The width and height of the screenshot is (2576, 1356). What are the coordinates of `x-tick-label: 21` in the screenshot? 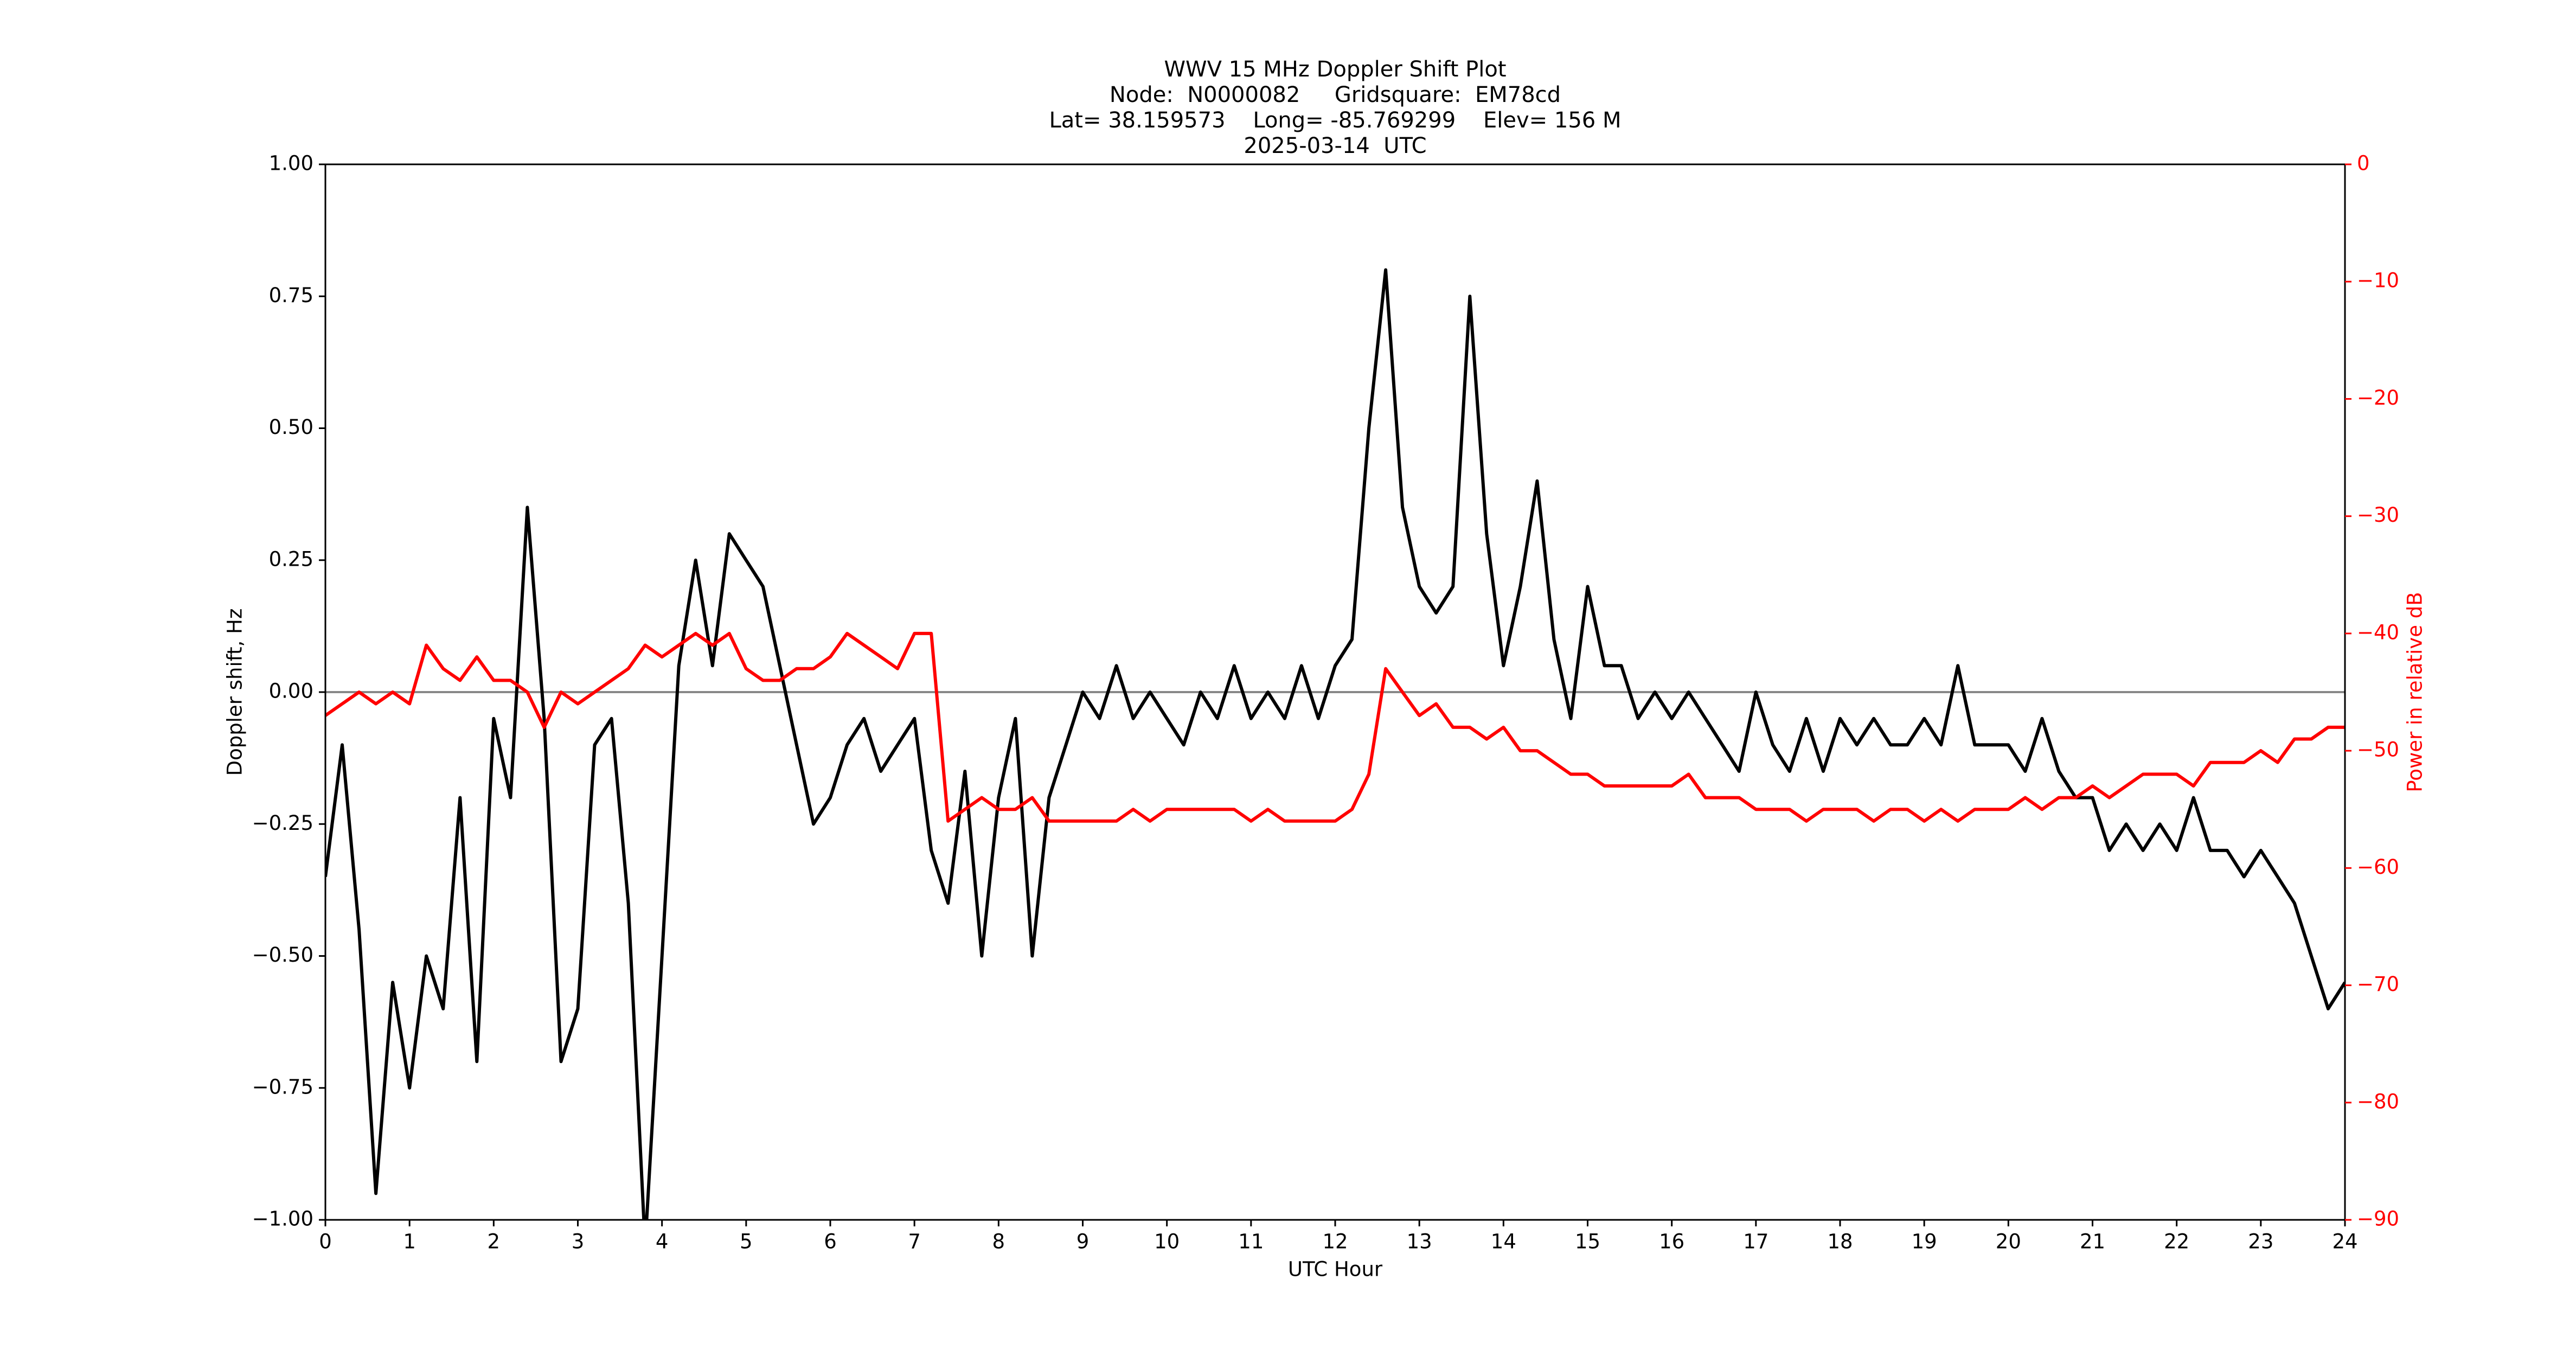 It's located at (2092, 1241).